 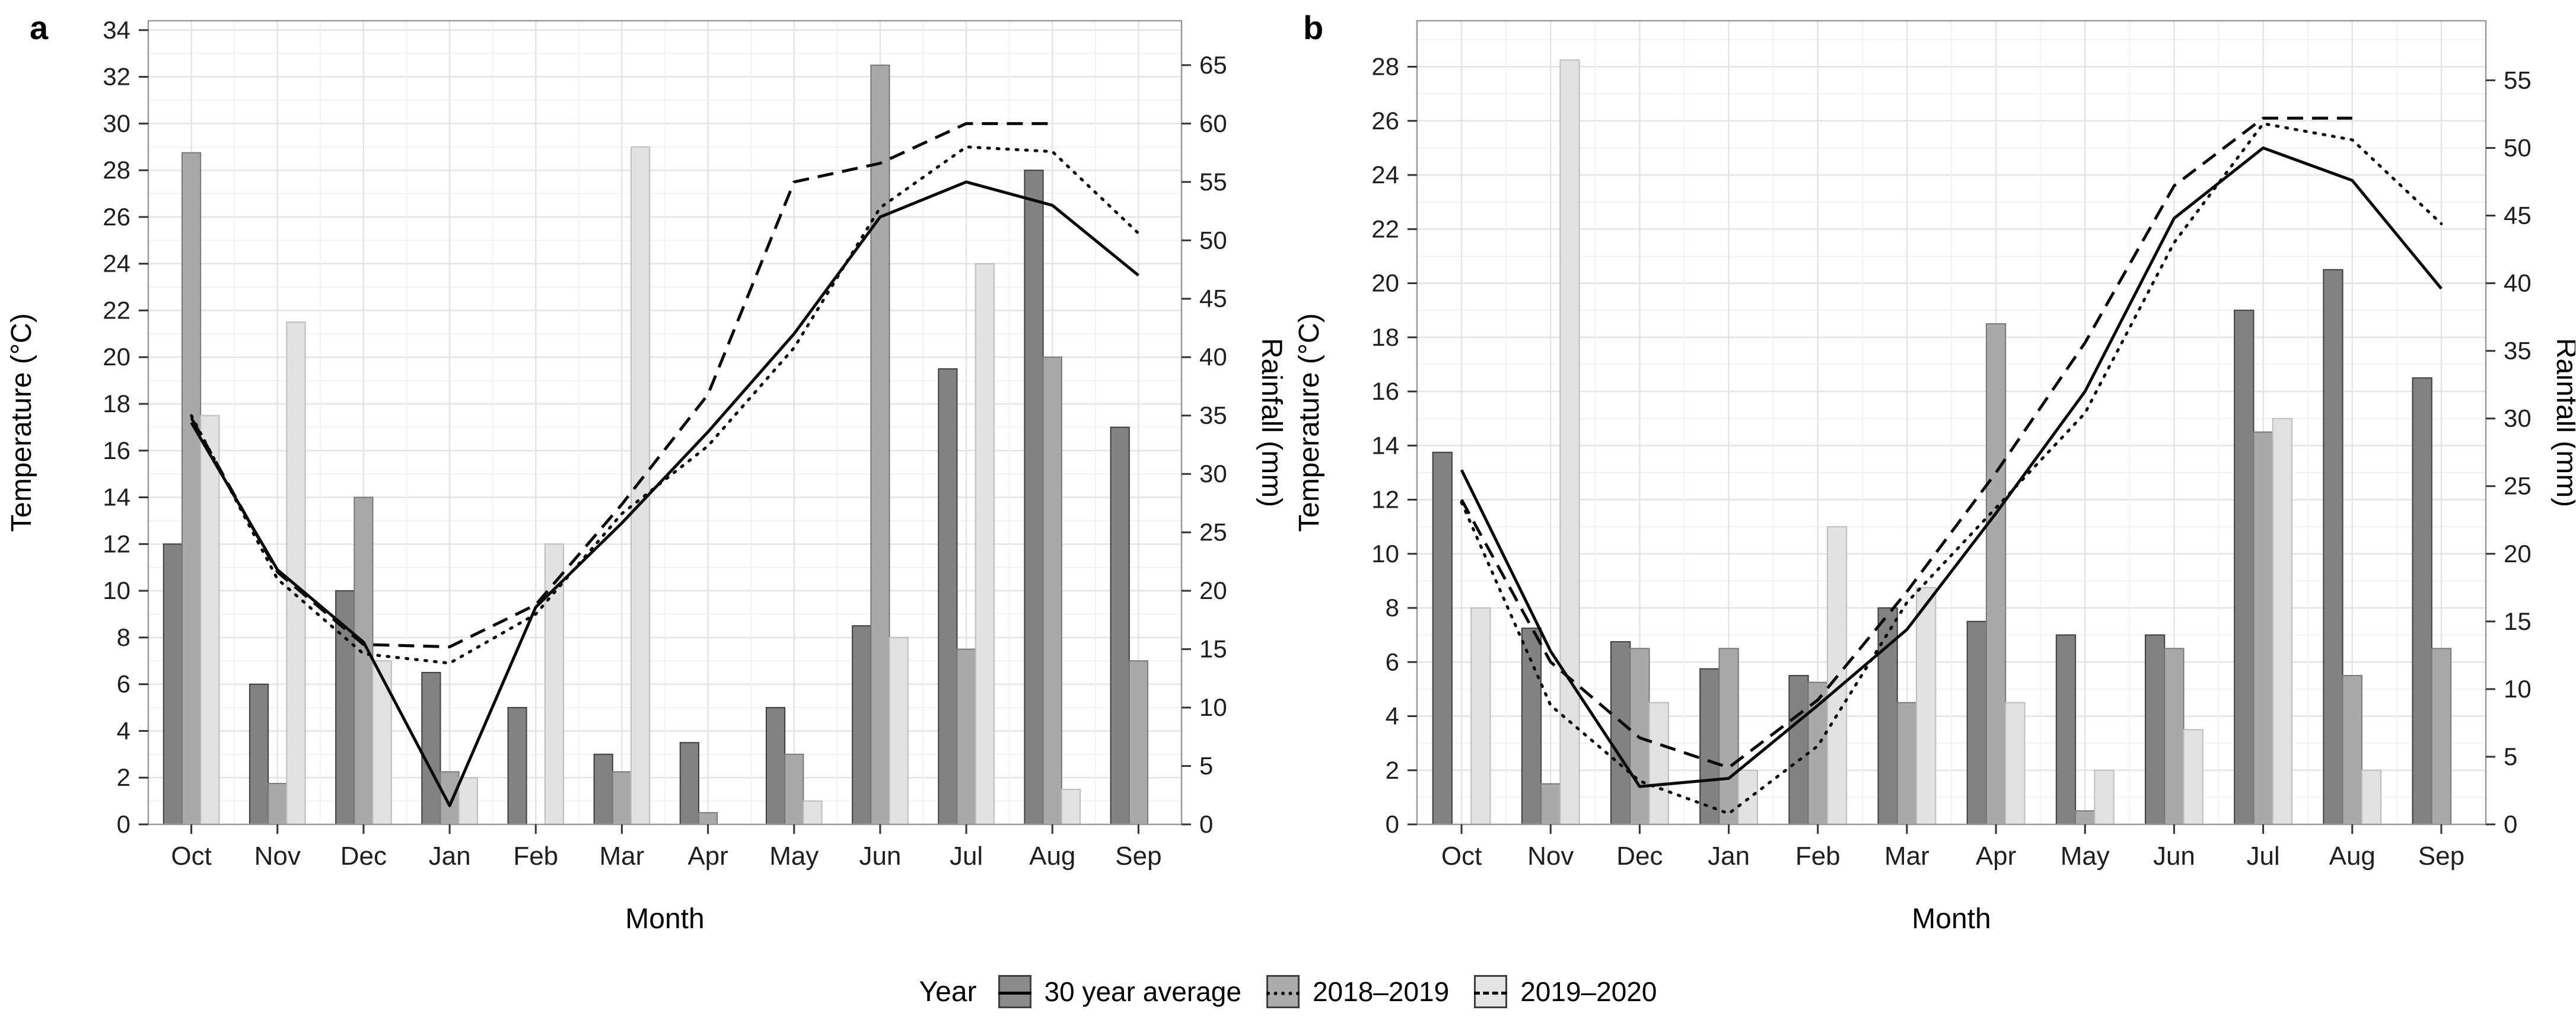 I want to click on x-axis-month-label: May, so click(x=794, y=856).